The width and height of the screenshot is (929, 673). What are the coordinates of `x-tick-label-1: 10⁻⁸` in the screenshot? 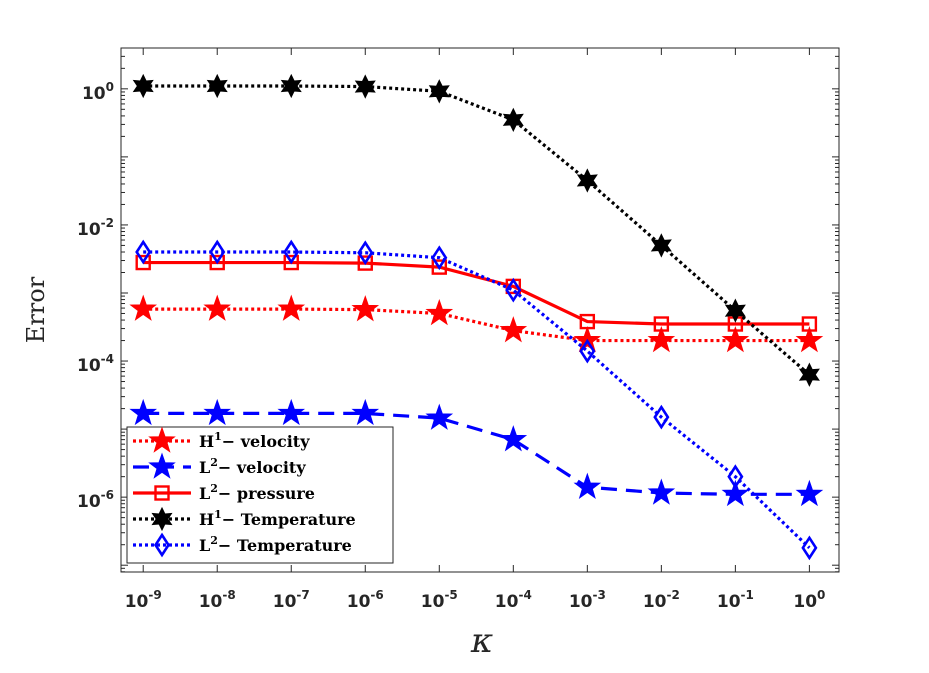 It's located at (217, 600).